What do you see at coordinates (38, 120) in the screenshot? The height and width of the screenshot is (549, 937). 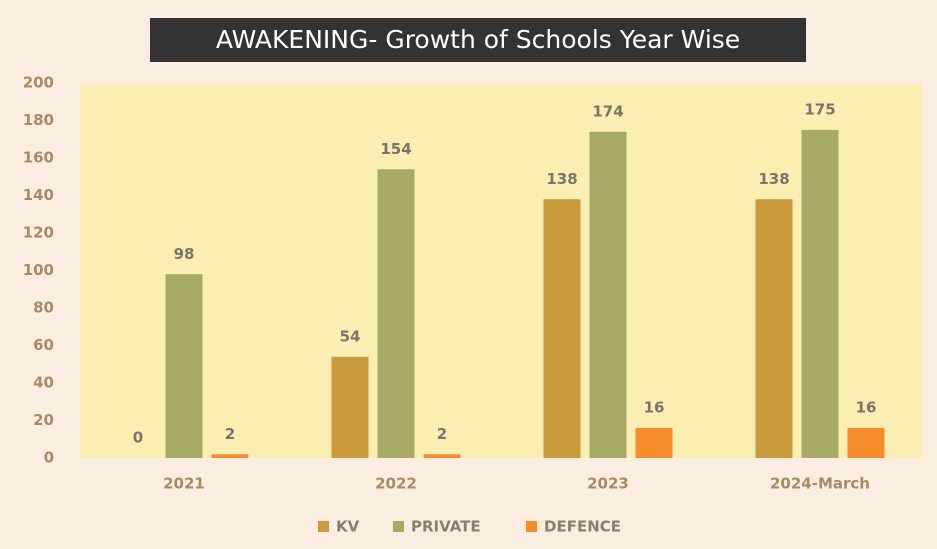 I see `y-tick-label: 180` at bounding box center [38, 120].